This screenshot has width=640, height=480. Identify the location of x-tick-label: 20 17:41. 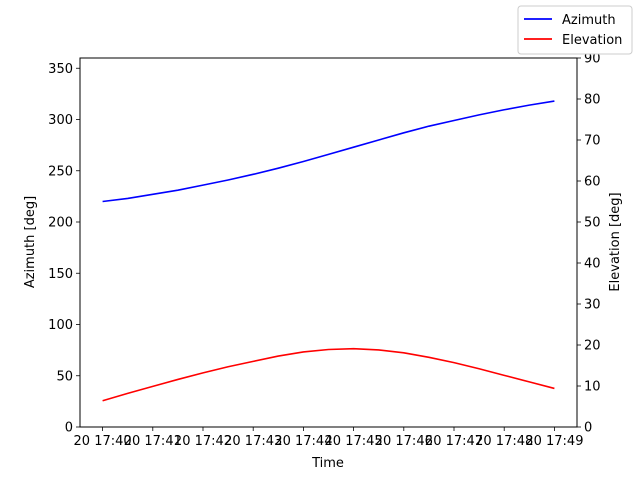
(153, 441).